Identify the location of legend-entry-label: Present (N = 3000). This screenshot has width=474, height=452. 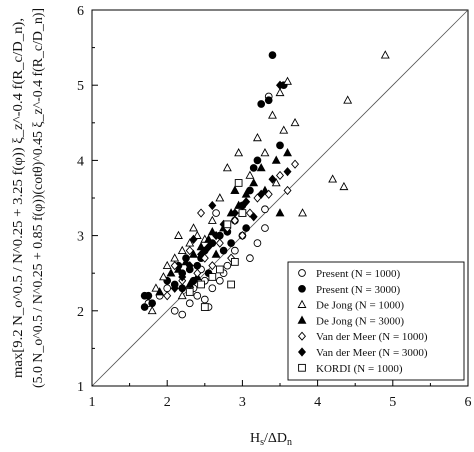
(358, 290).